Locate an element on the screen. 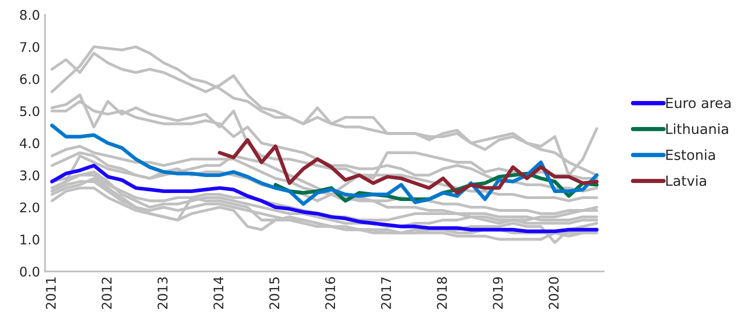 This screenshot has width=750, height=327. x-tick-label: 2018 is located at coordinates (441, 293).